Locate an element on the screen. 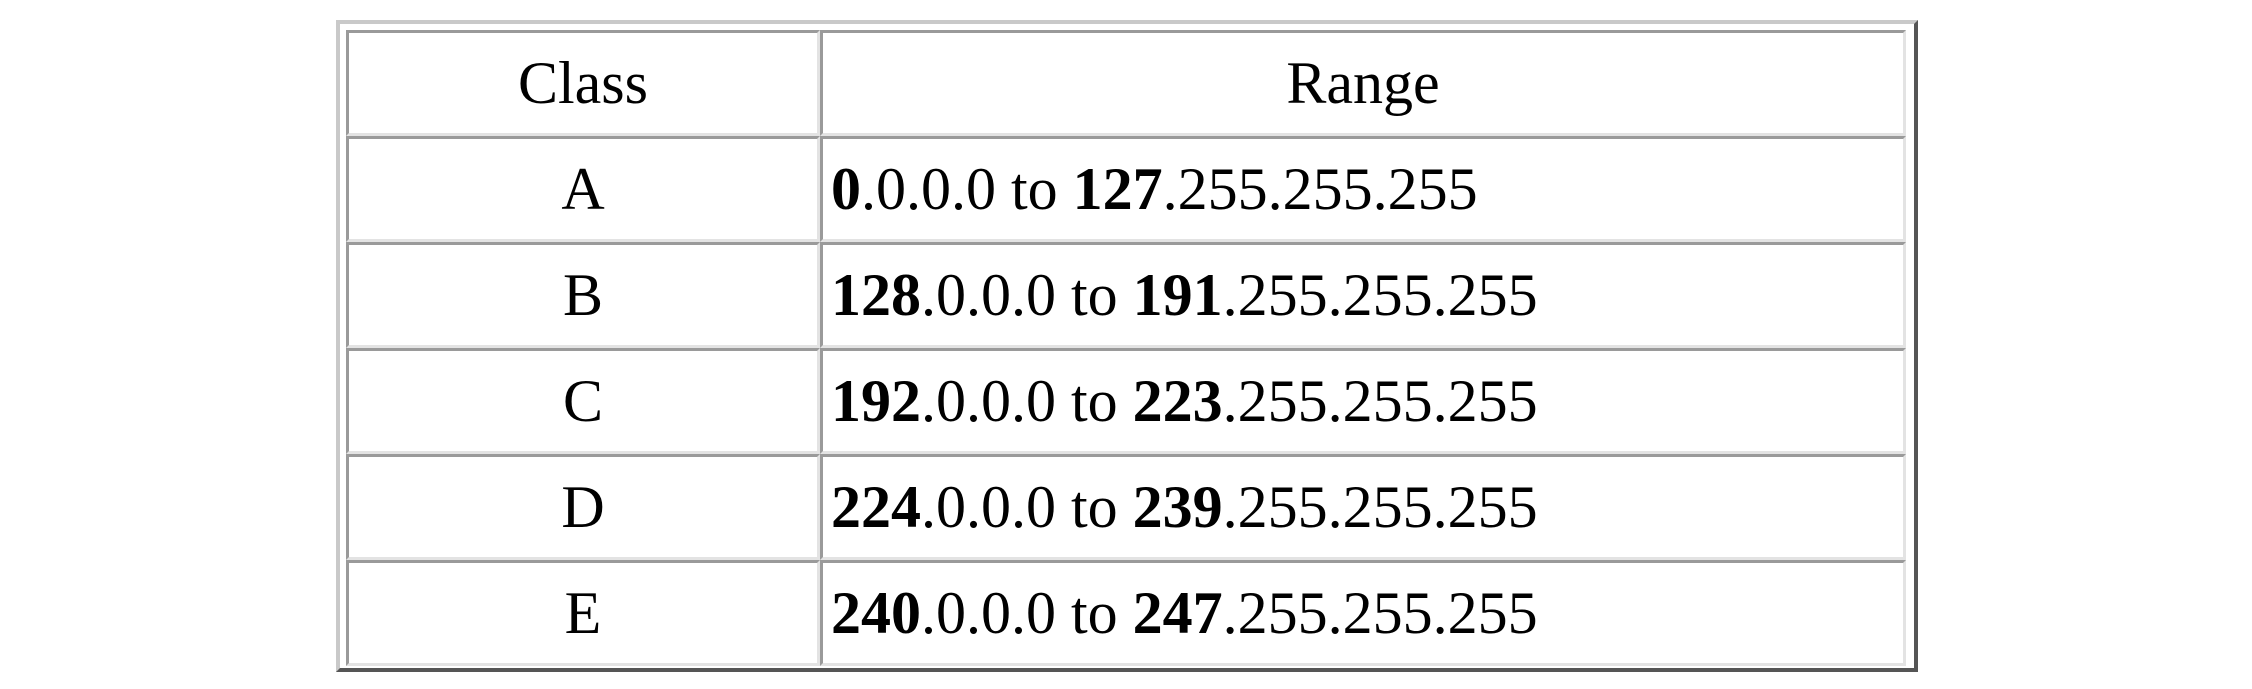  table-header-row: Class Range is located at coordinates (1126, 83).